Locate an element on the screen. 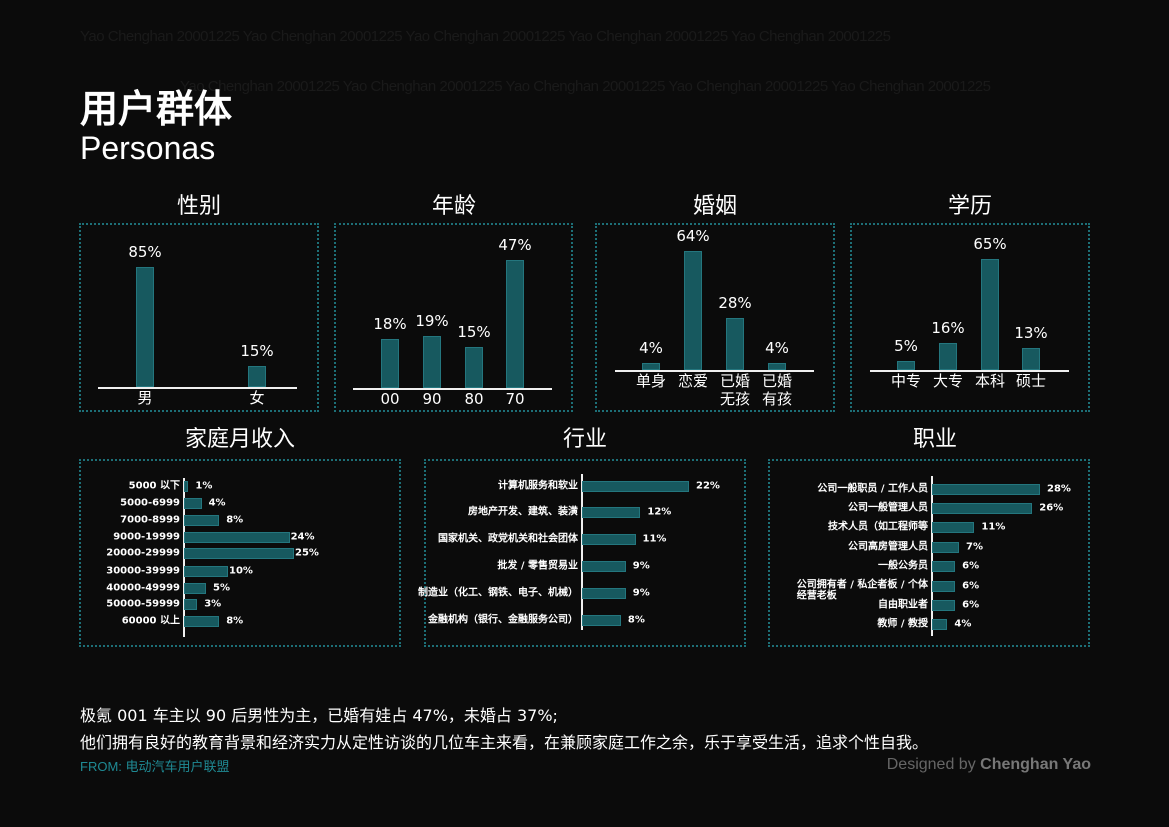 This screenshot has height=827, width=1169. category-label: 公司拥有者 / 私企者板 / 个体 经营老板 is located at coordinates (862, 590).